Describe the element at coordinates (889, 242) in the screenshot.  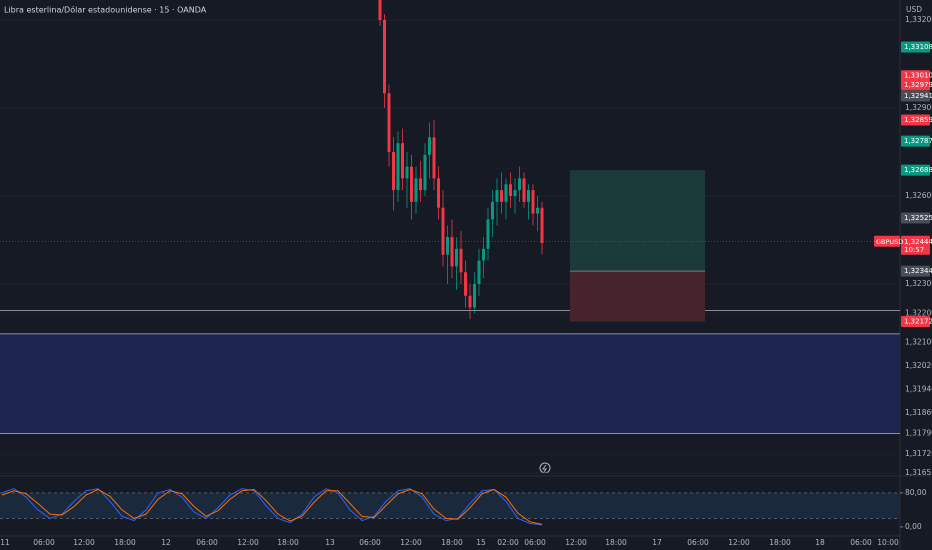
I see `symbol-label: GBPUSD` at that location.